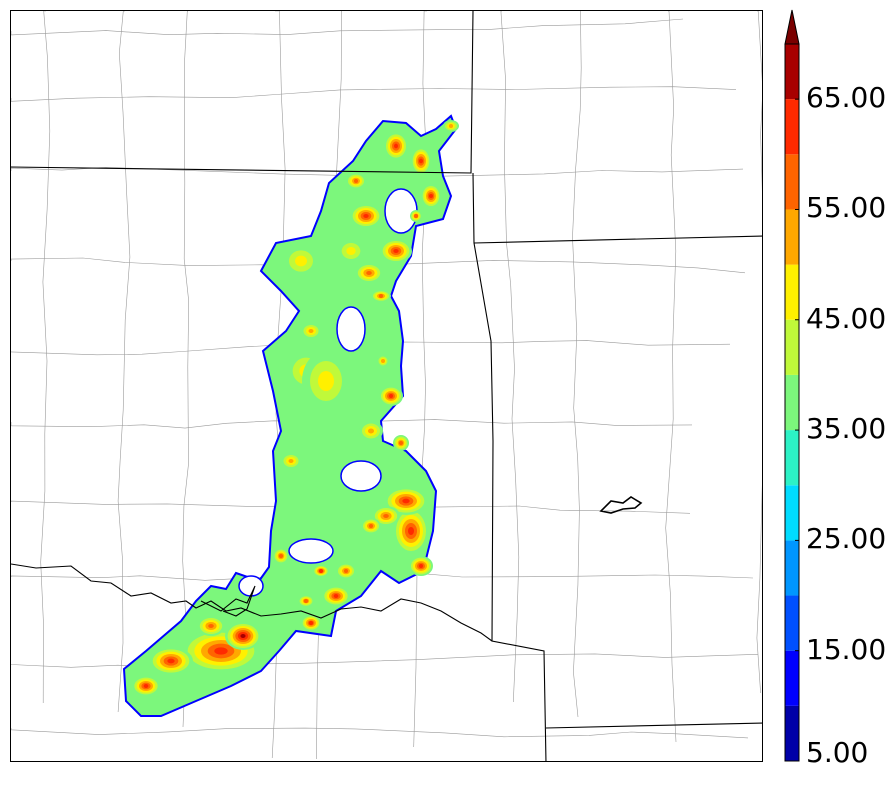 This screenshot has height=785, width=894. I want to click on colorbar-tick-label: 25.00, so click(846, 539).